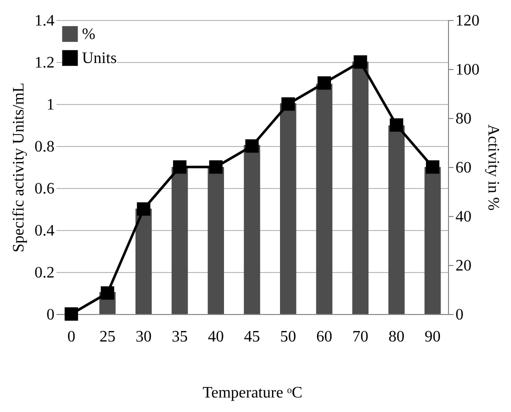 The height and width of the screenshot is (412, 511). Describe the element at coordinates (460, 315) in the screenshot. I see `y2-tick-label: 0` at that location.